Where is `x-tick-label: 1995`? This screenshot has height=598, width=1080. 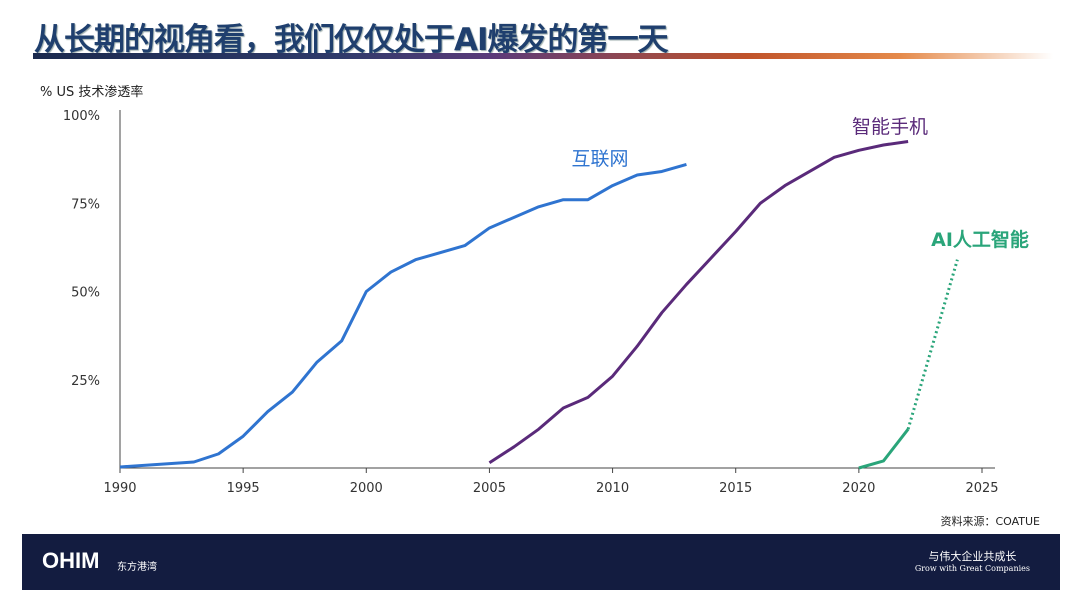
x-tick-label: 1995 is located at coordinates (243, 488).